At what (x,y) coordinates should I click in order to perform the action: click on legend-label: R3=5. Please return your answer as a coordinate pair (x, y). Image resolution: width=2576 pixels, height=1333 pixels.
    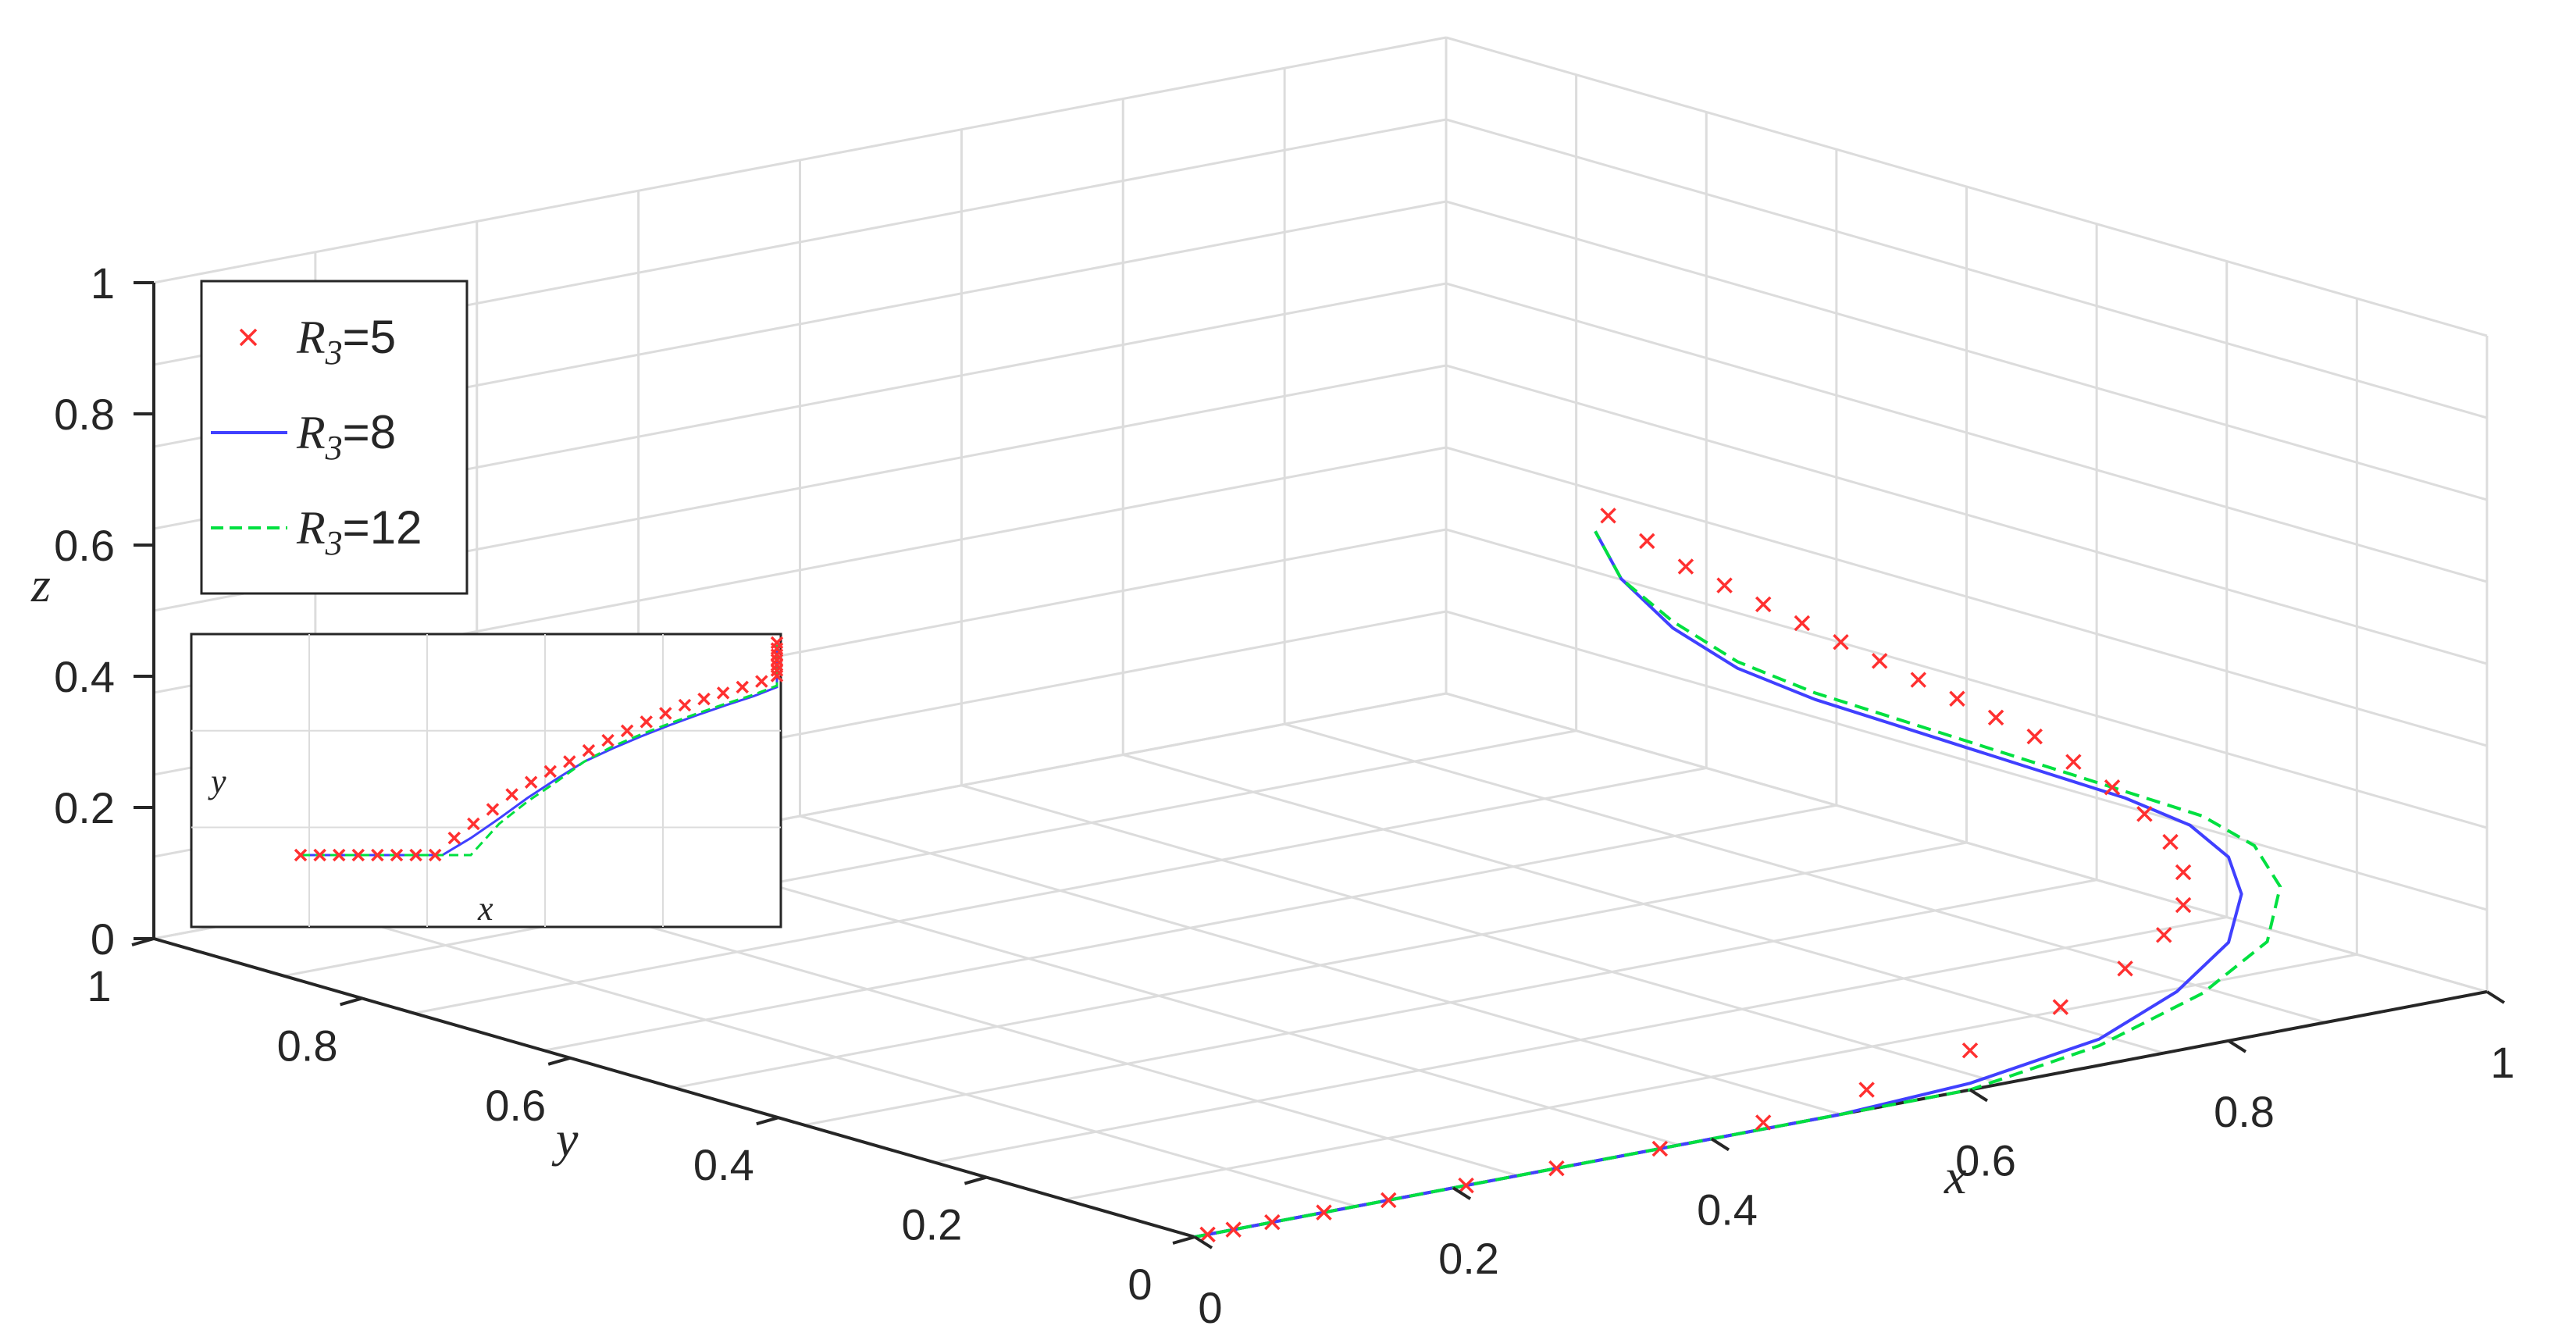
    Looking at the image, I should click on (346, 342).